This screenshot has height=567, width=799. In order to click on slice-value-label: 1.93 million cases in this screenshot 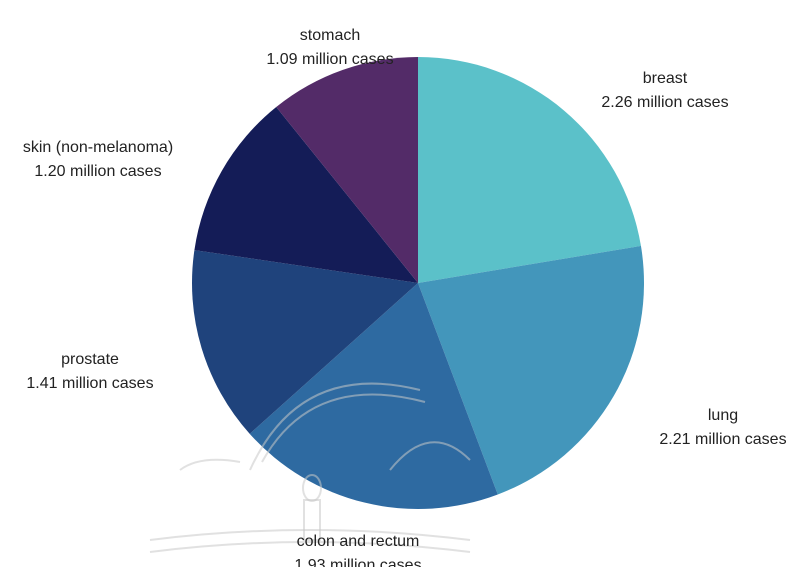, I will do `click(357, 562)`.